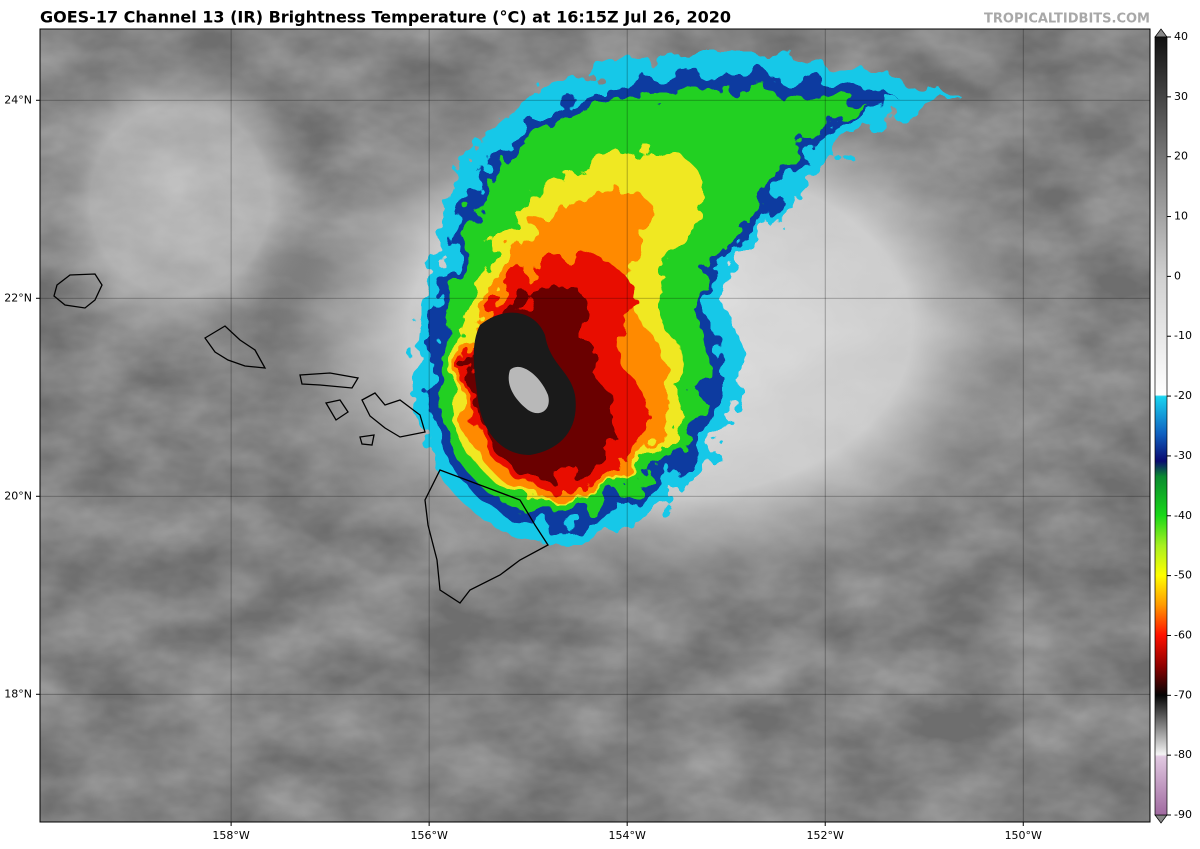 The width and height of the screenshot is (1200, 849). Describe the element at coordinates (1183, 754) in the screenshot. I see `colorbar-label: -80` at that location.